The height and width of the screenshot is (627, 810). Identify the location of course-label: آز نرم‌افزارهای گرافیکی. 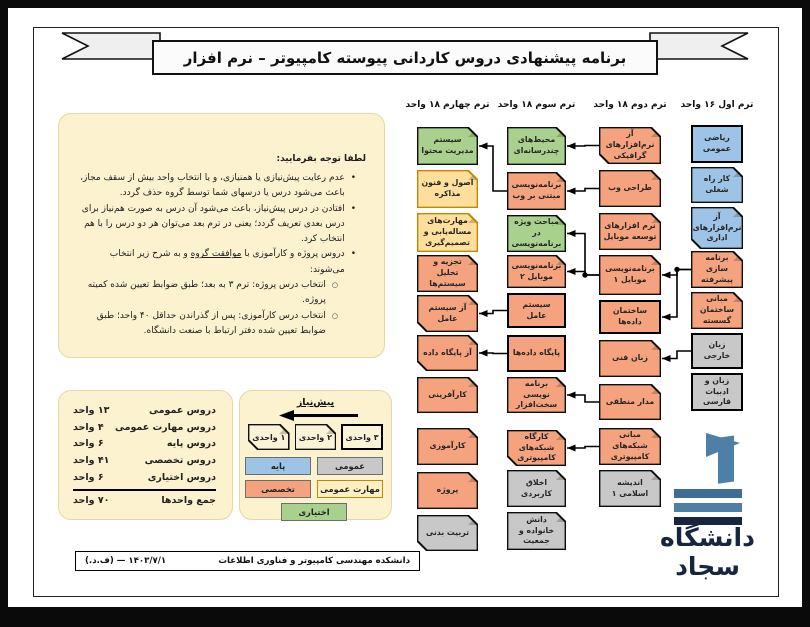
(630, 144).